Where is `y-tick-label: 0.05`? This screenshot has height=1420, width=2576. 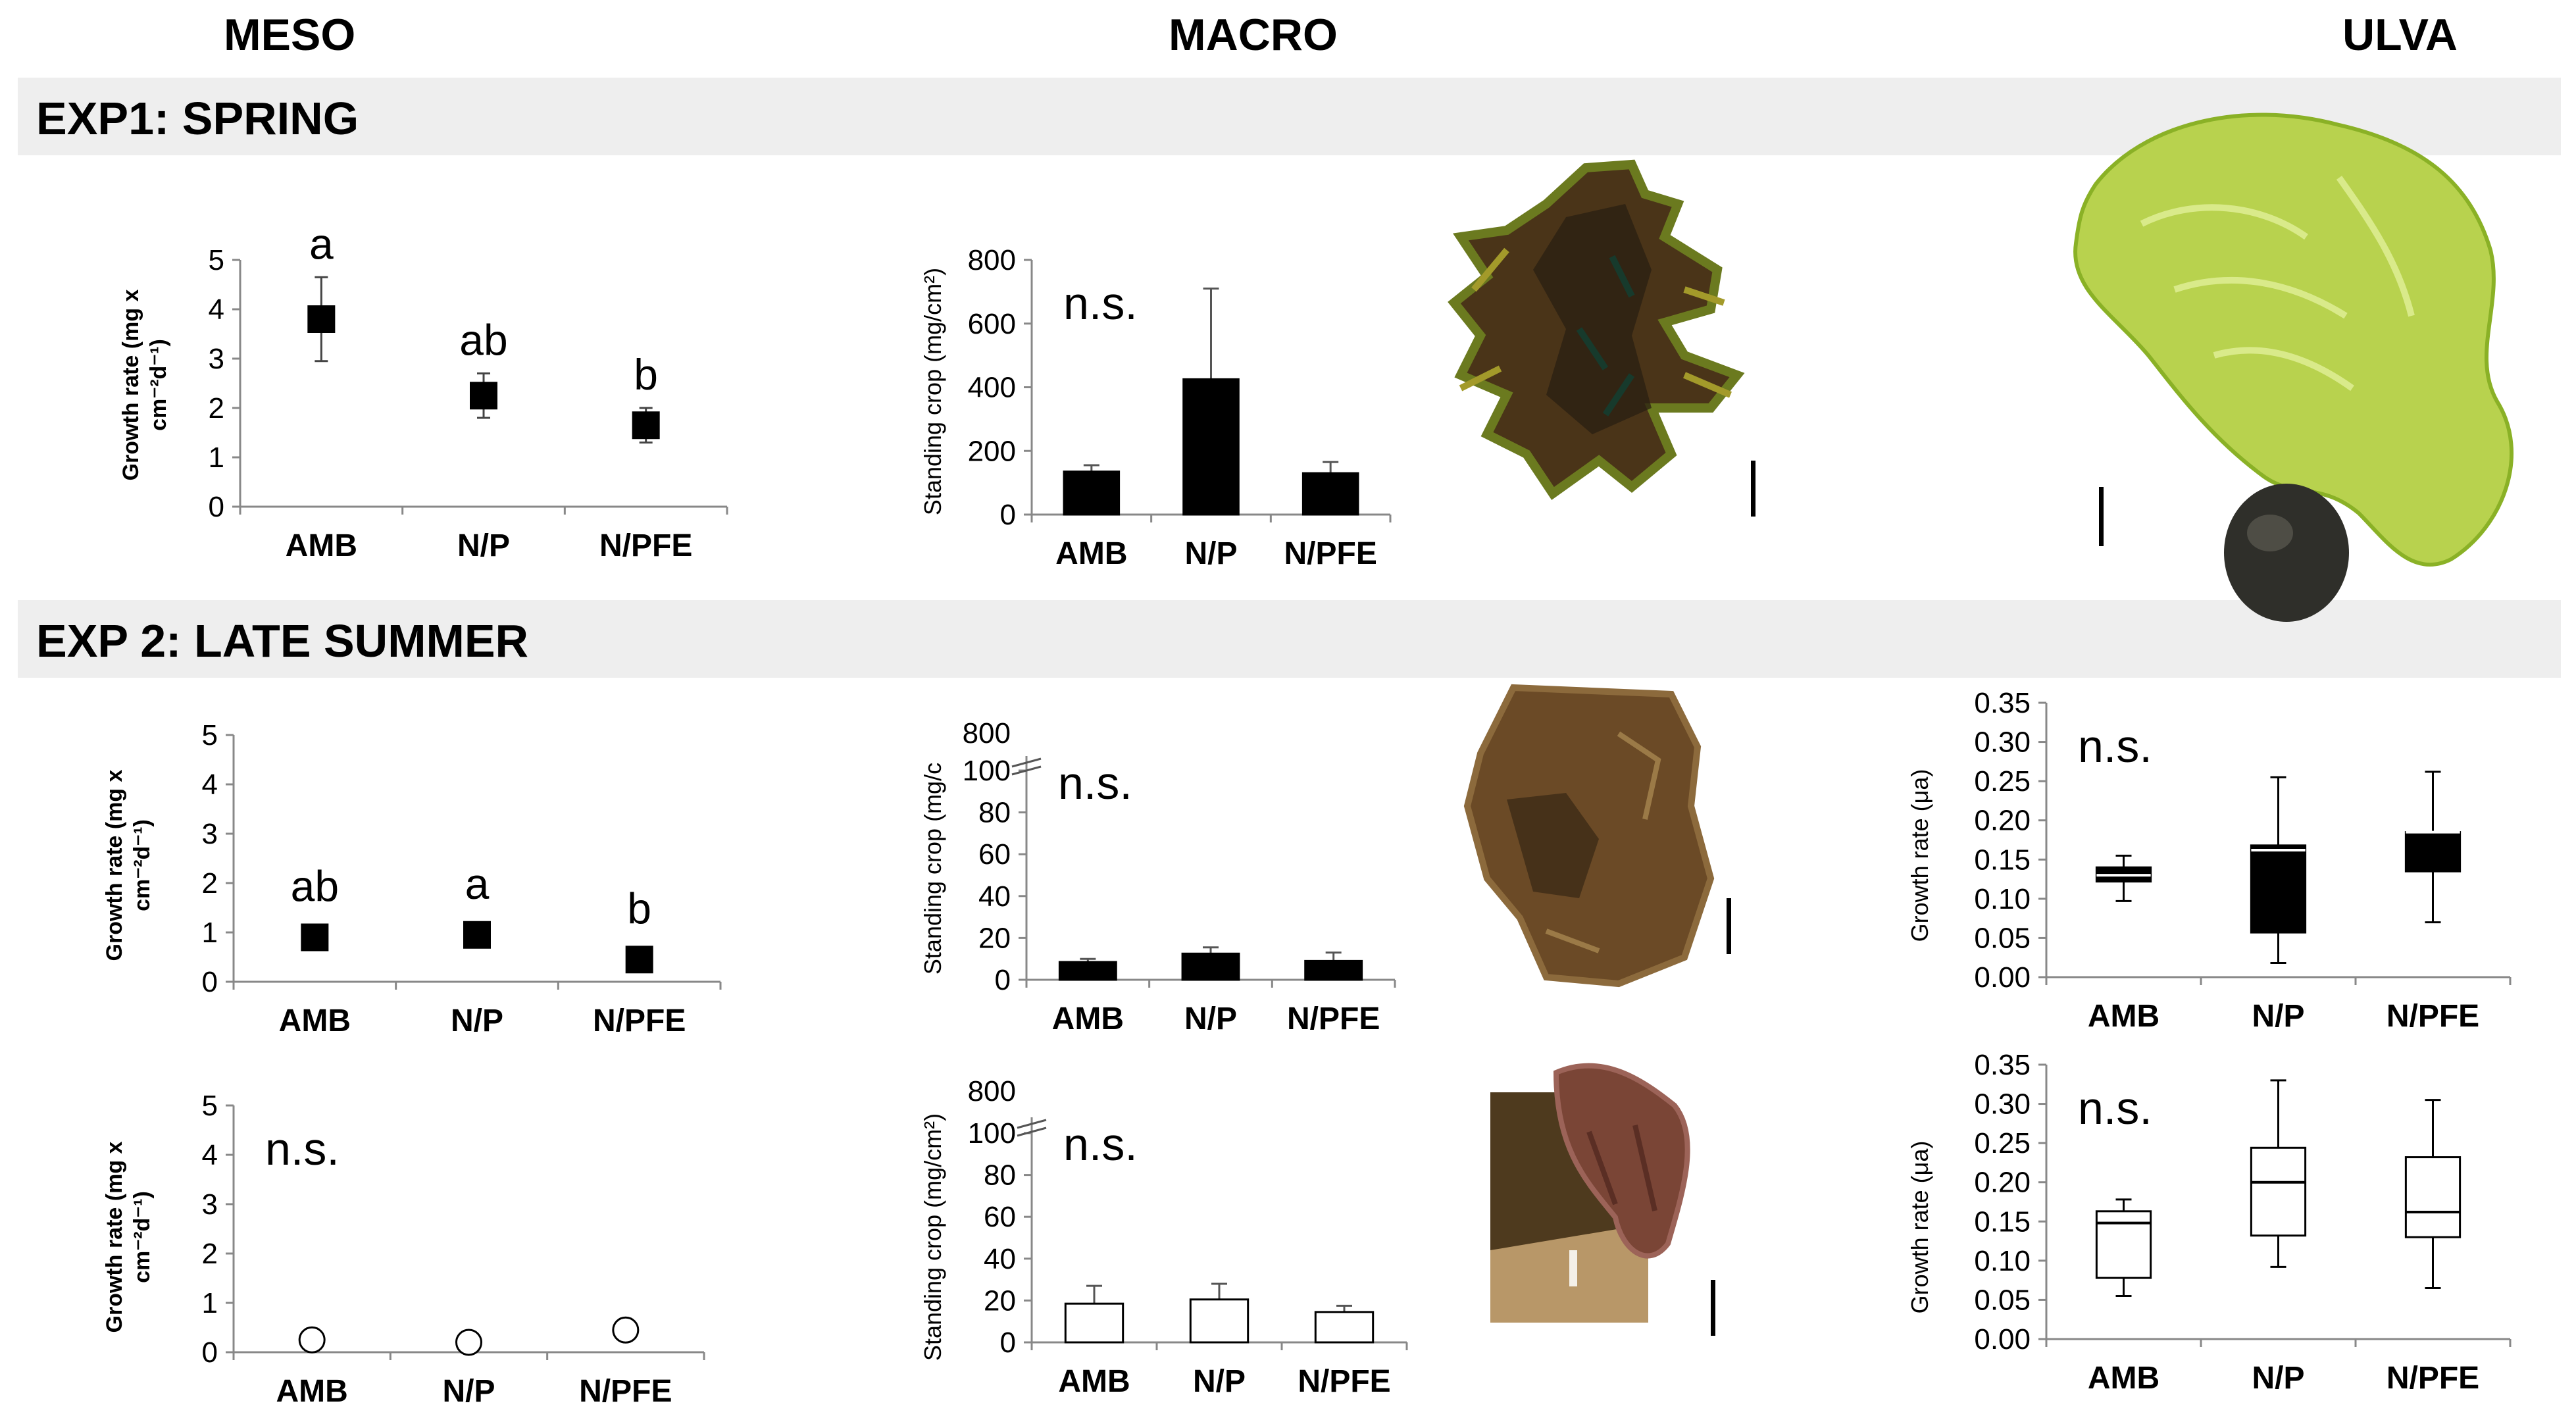
y-tick-label: 0.05 is located at coordinates (2002, 938).